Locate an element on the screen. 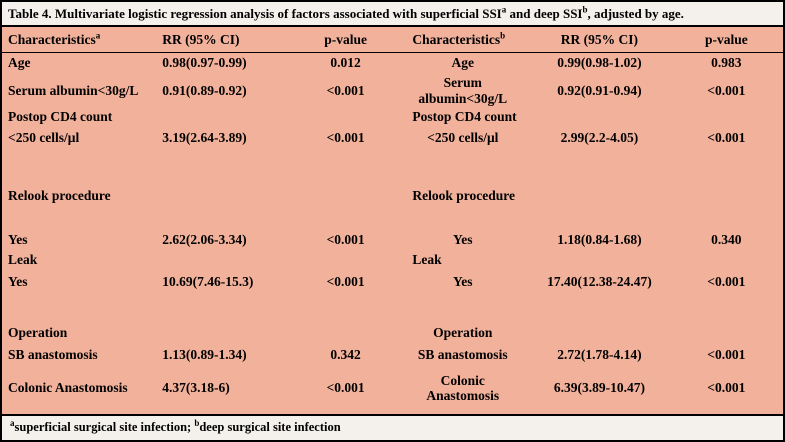  table-cell: 2.72(1.78-4.14) is located at coordinates (599, 354).